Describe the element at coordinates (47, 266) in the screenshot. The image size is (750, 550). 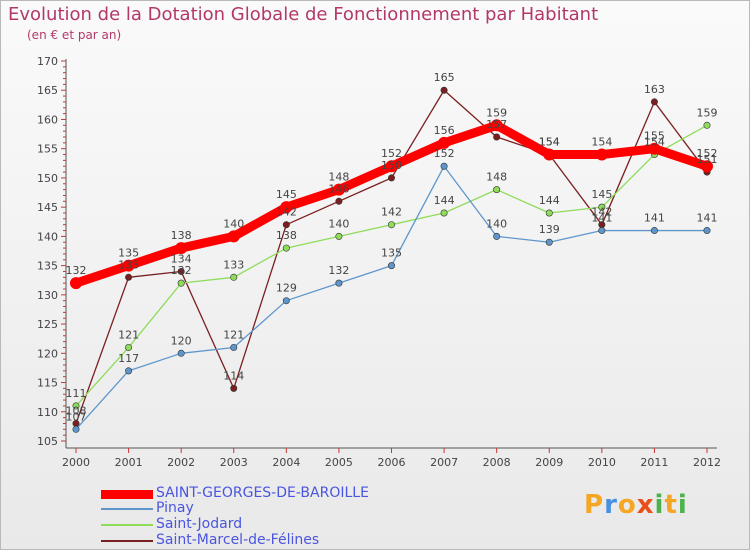
I see `y-tick-label: 135` at that location.